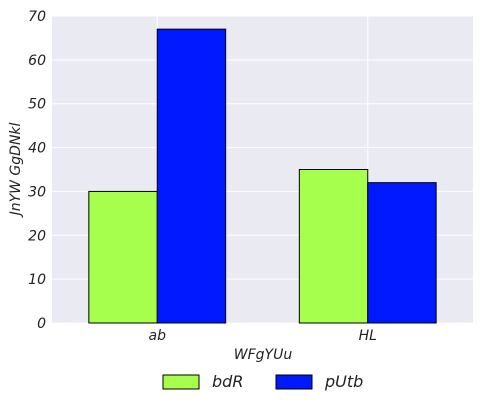 The height and width of the screenshot is (414, 483). What do you see at coordinates (227, 381) in the screenshot?
I see `legend-label: bdR` at bounding box center [227, 381].